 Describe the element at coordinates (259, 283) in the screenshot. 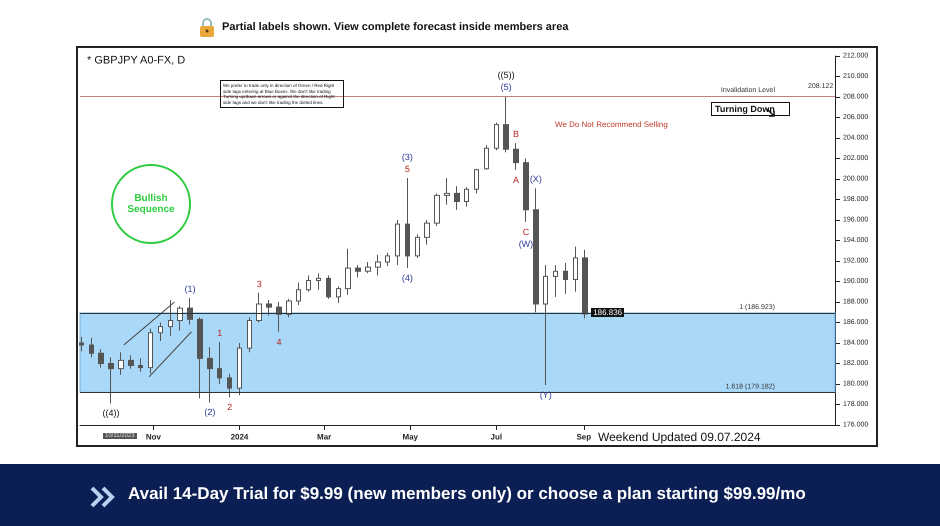

I see `annotation: 3` at that location.